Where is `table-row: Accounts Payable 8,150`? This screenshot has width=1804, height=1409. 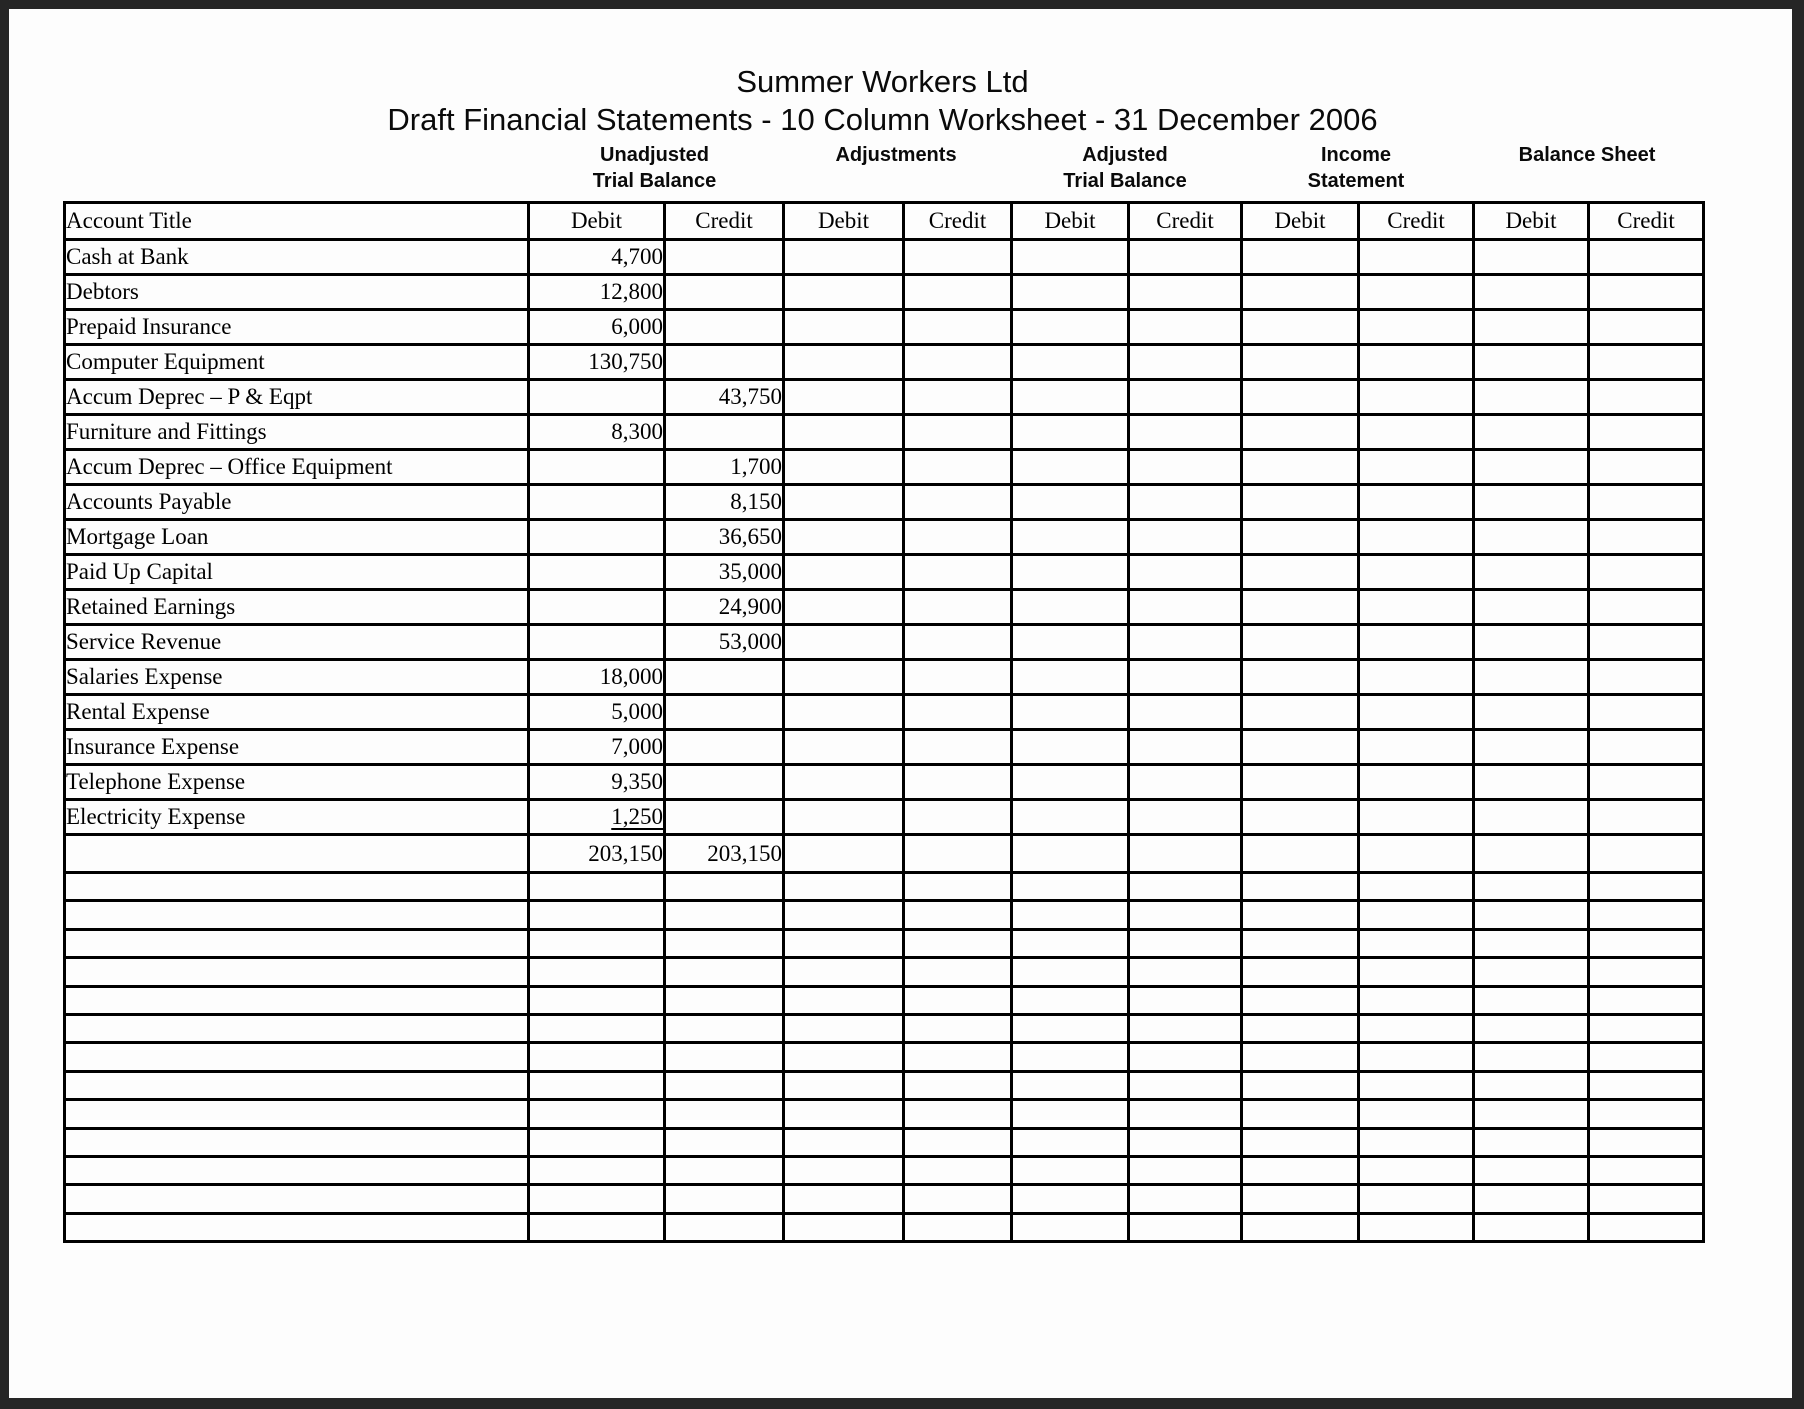 table-row: Accounts Payable 8,150 is located at coordinates (884, 502).